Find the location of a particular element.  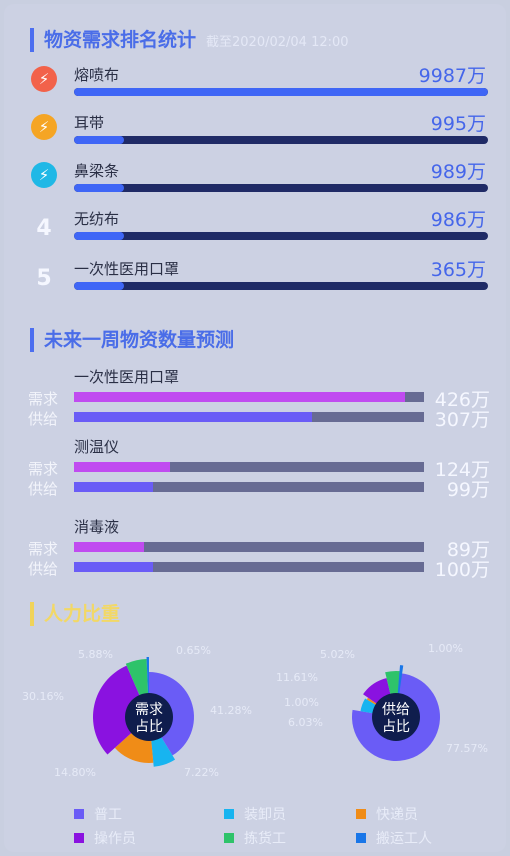

forecast-section-title: 未来一周物资数量预测 is located at coordinates (132, 340).